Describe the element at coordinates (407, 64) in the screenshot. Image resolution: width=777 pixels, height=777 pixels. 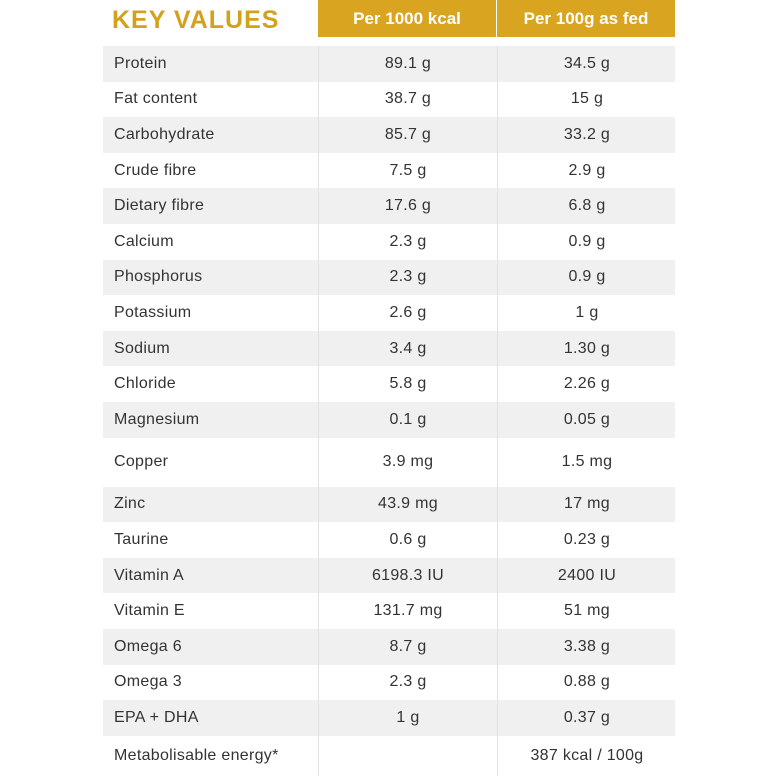
I see `value-cell: 89.1 g` at that location.